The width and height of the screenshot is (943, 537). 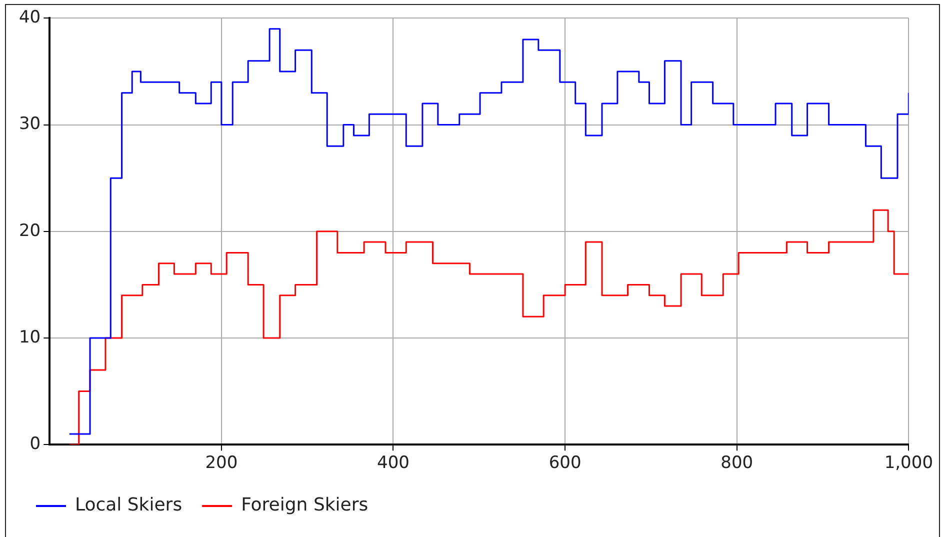 I want to click on x-tick-label: 600, so click(x=565, y=463).